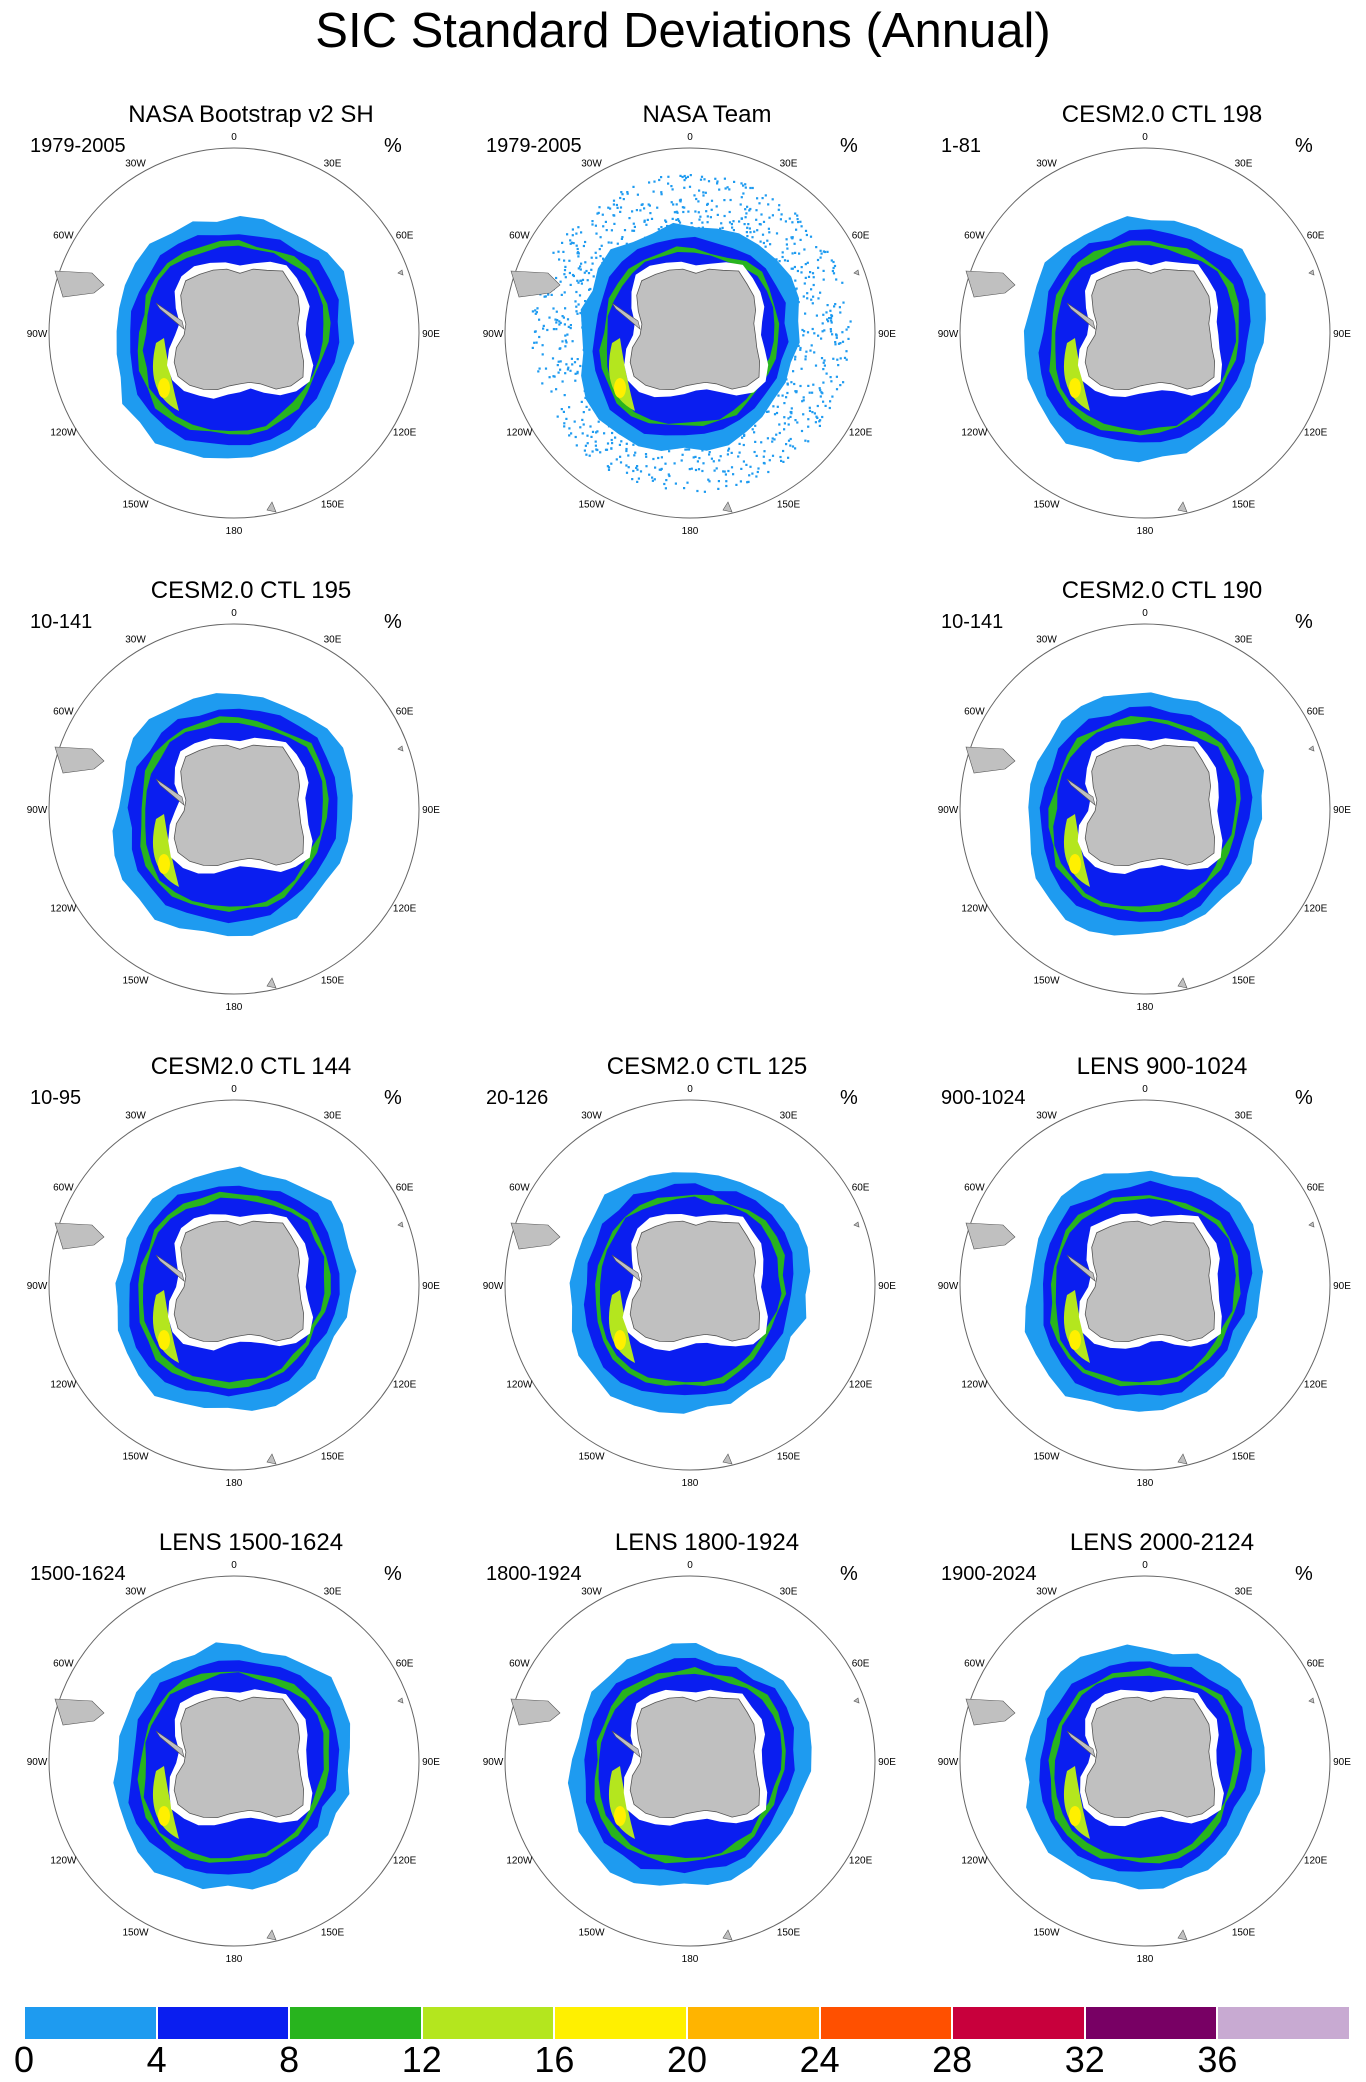 Image resolution: width=1366 pixels, height=2082 pixels. I want to click on panel-period: 1500-1624, so click(78, 1574).